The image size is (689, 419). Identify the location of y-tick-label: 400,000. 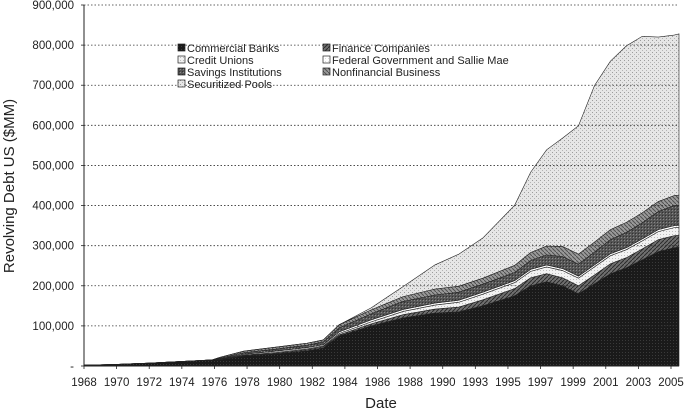
(53, 207).